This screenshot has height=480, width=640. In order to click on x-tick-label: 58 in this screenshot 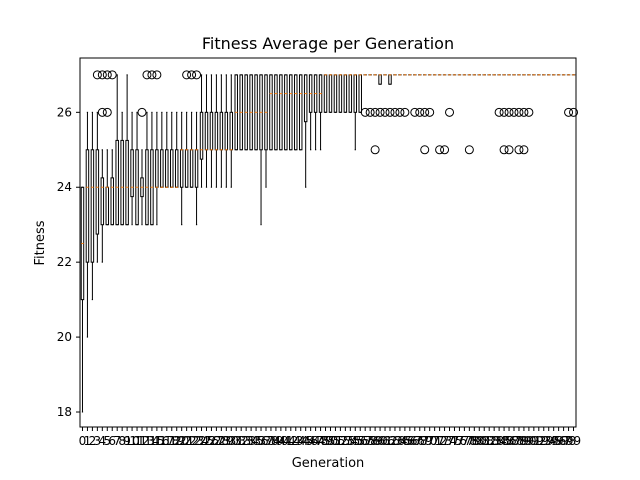, I will do `click(370, 441)`.